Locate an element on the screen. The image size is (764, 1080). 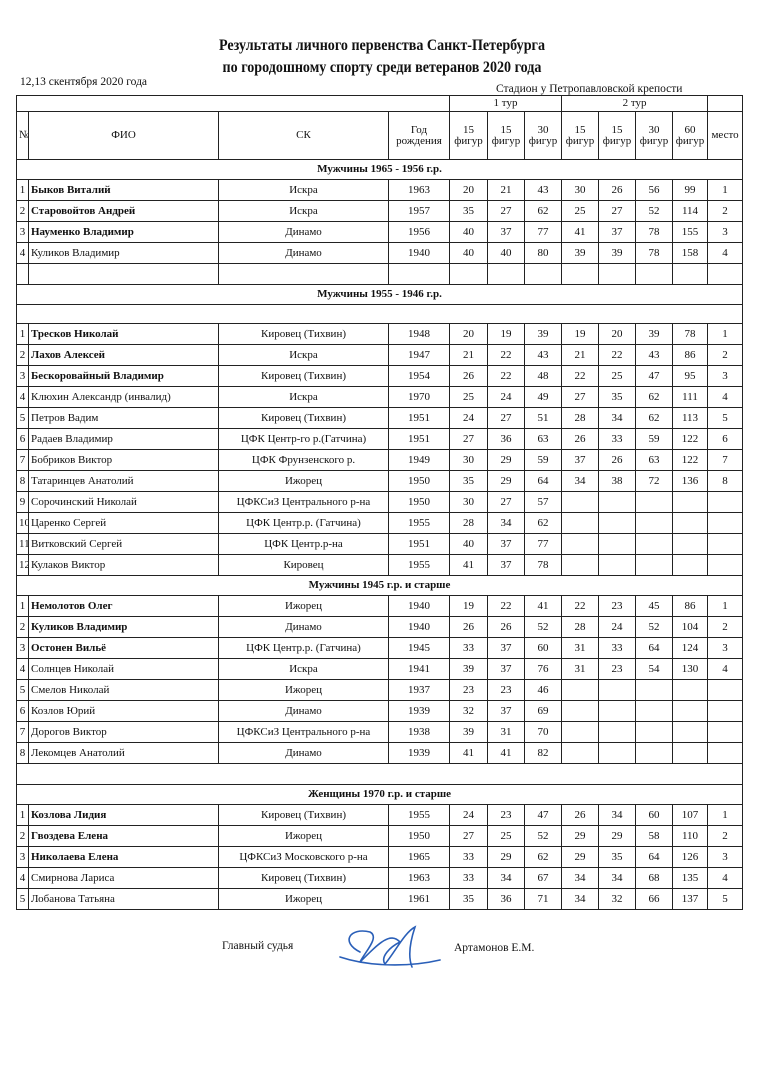
participant-name: Козлова Лидия is located at coordinates (123, 815).